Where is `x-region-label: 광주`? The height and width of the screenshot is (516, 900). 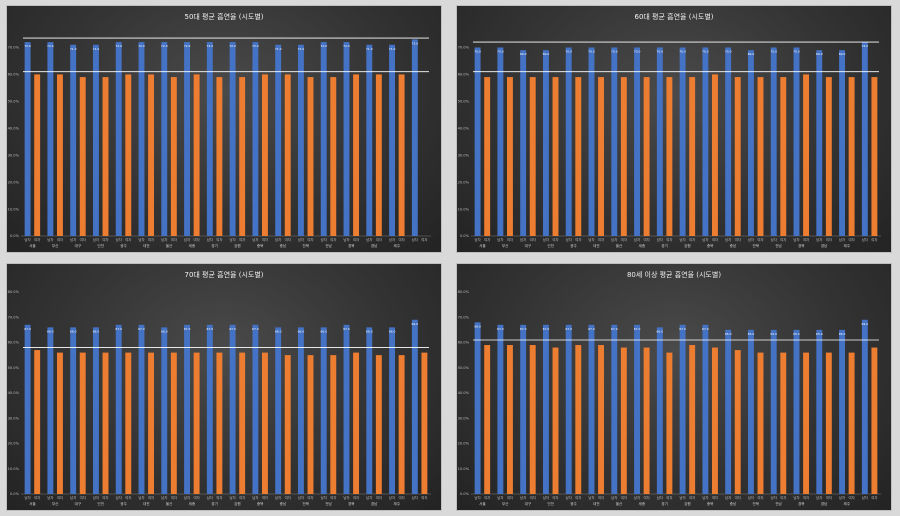 x-region-label: 광주 is located at coordinates (123, 245).